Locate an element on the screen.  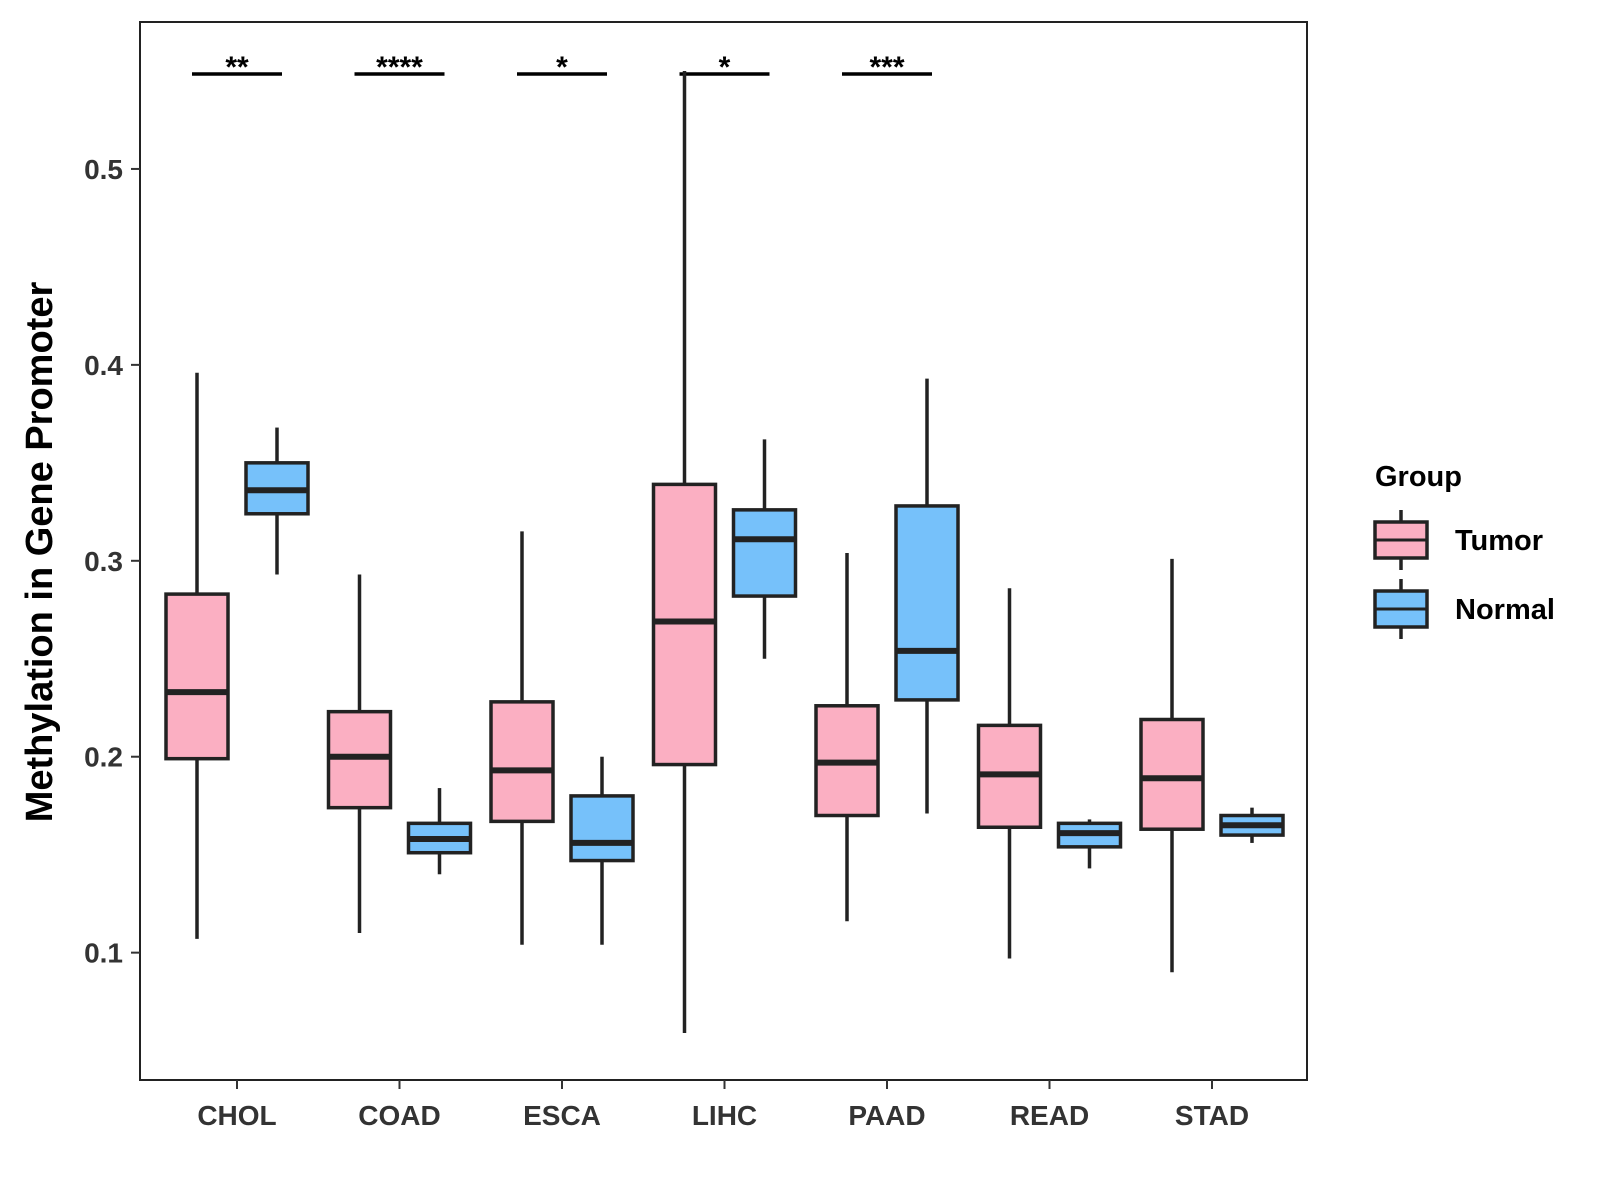
significance-annotations: ** **** * * *** is located at coordinates (562, 67).